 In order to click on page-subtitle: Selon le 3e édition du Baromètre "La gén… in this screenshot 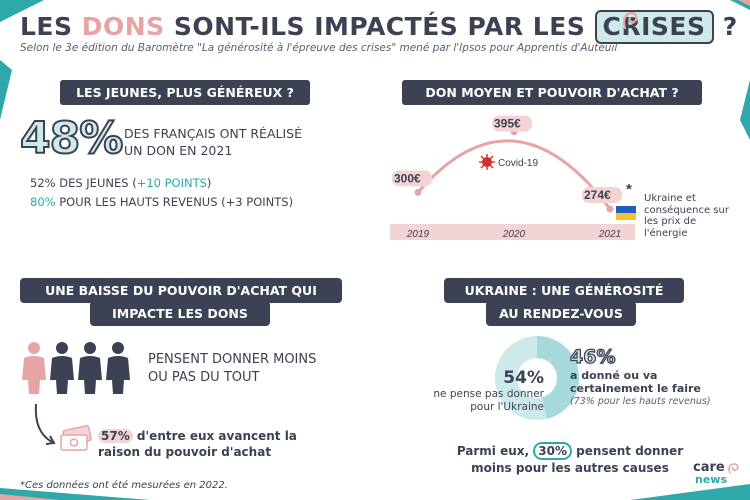, I will do `click(319, 48)`.